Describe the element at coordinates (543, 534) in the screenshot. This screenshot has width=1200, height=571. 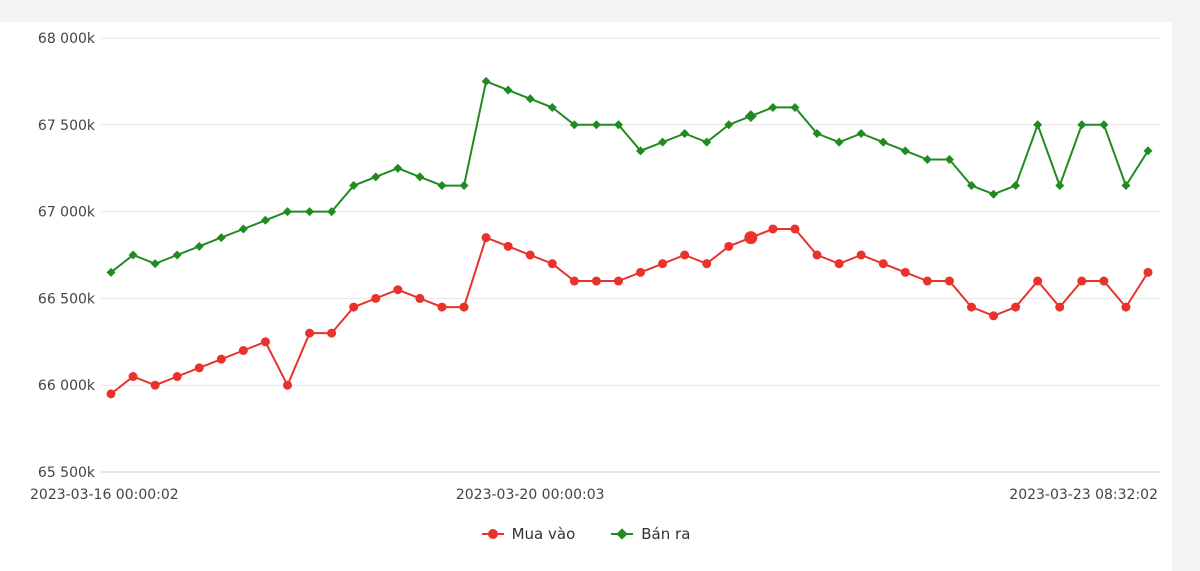
I see `legend-label-mua-vao: Mua vào` at that location.